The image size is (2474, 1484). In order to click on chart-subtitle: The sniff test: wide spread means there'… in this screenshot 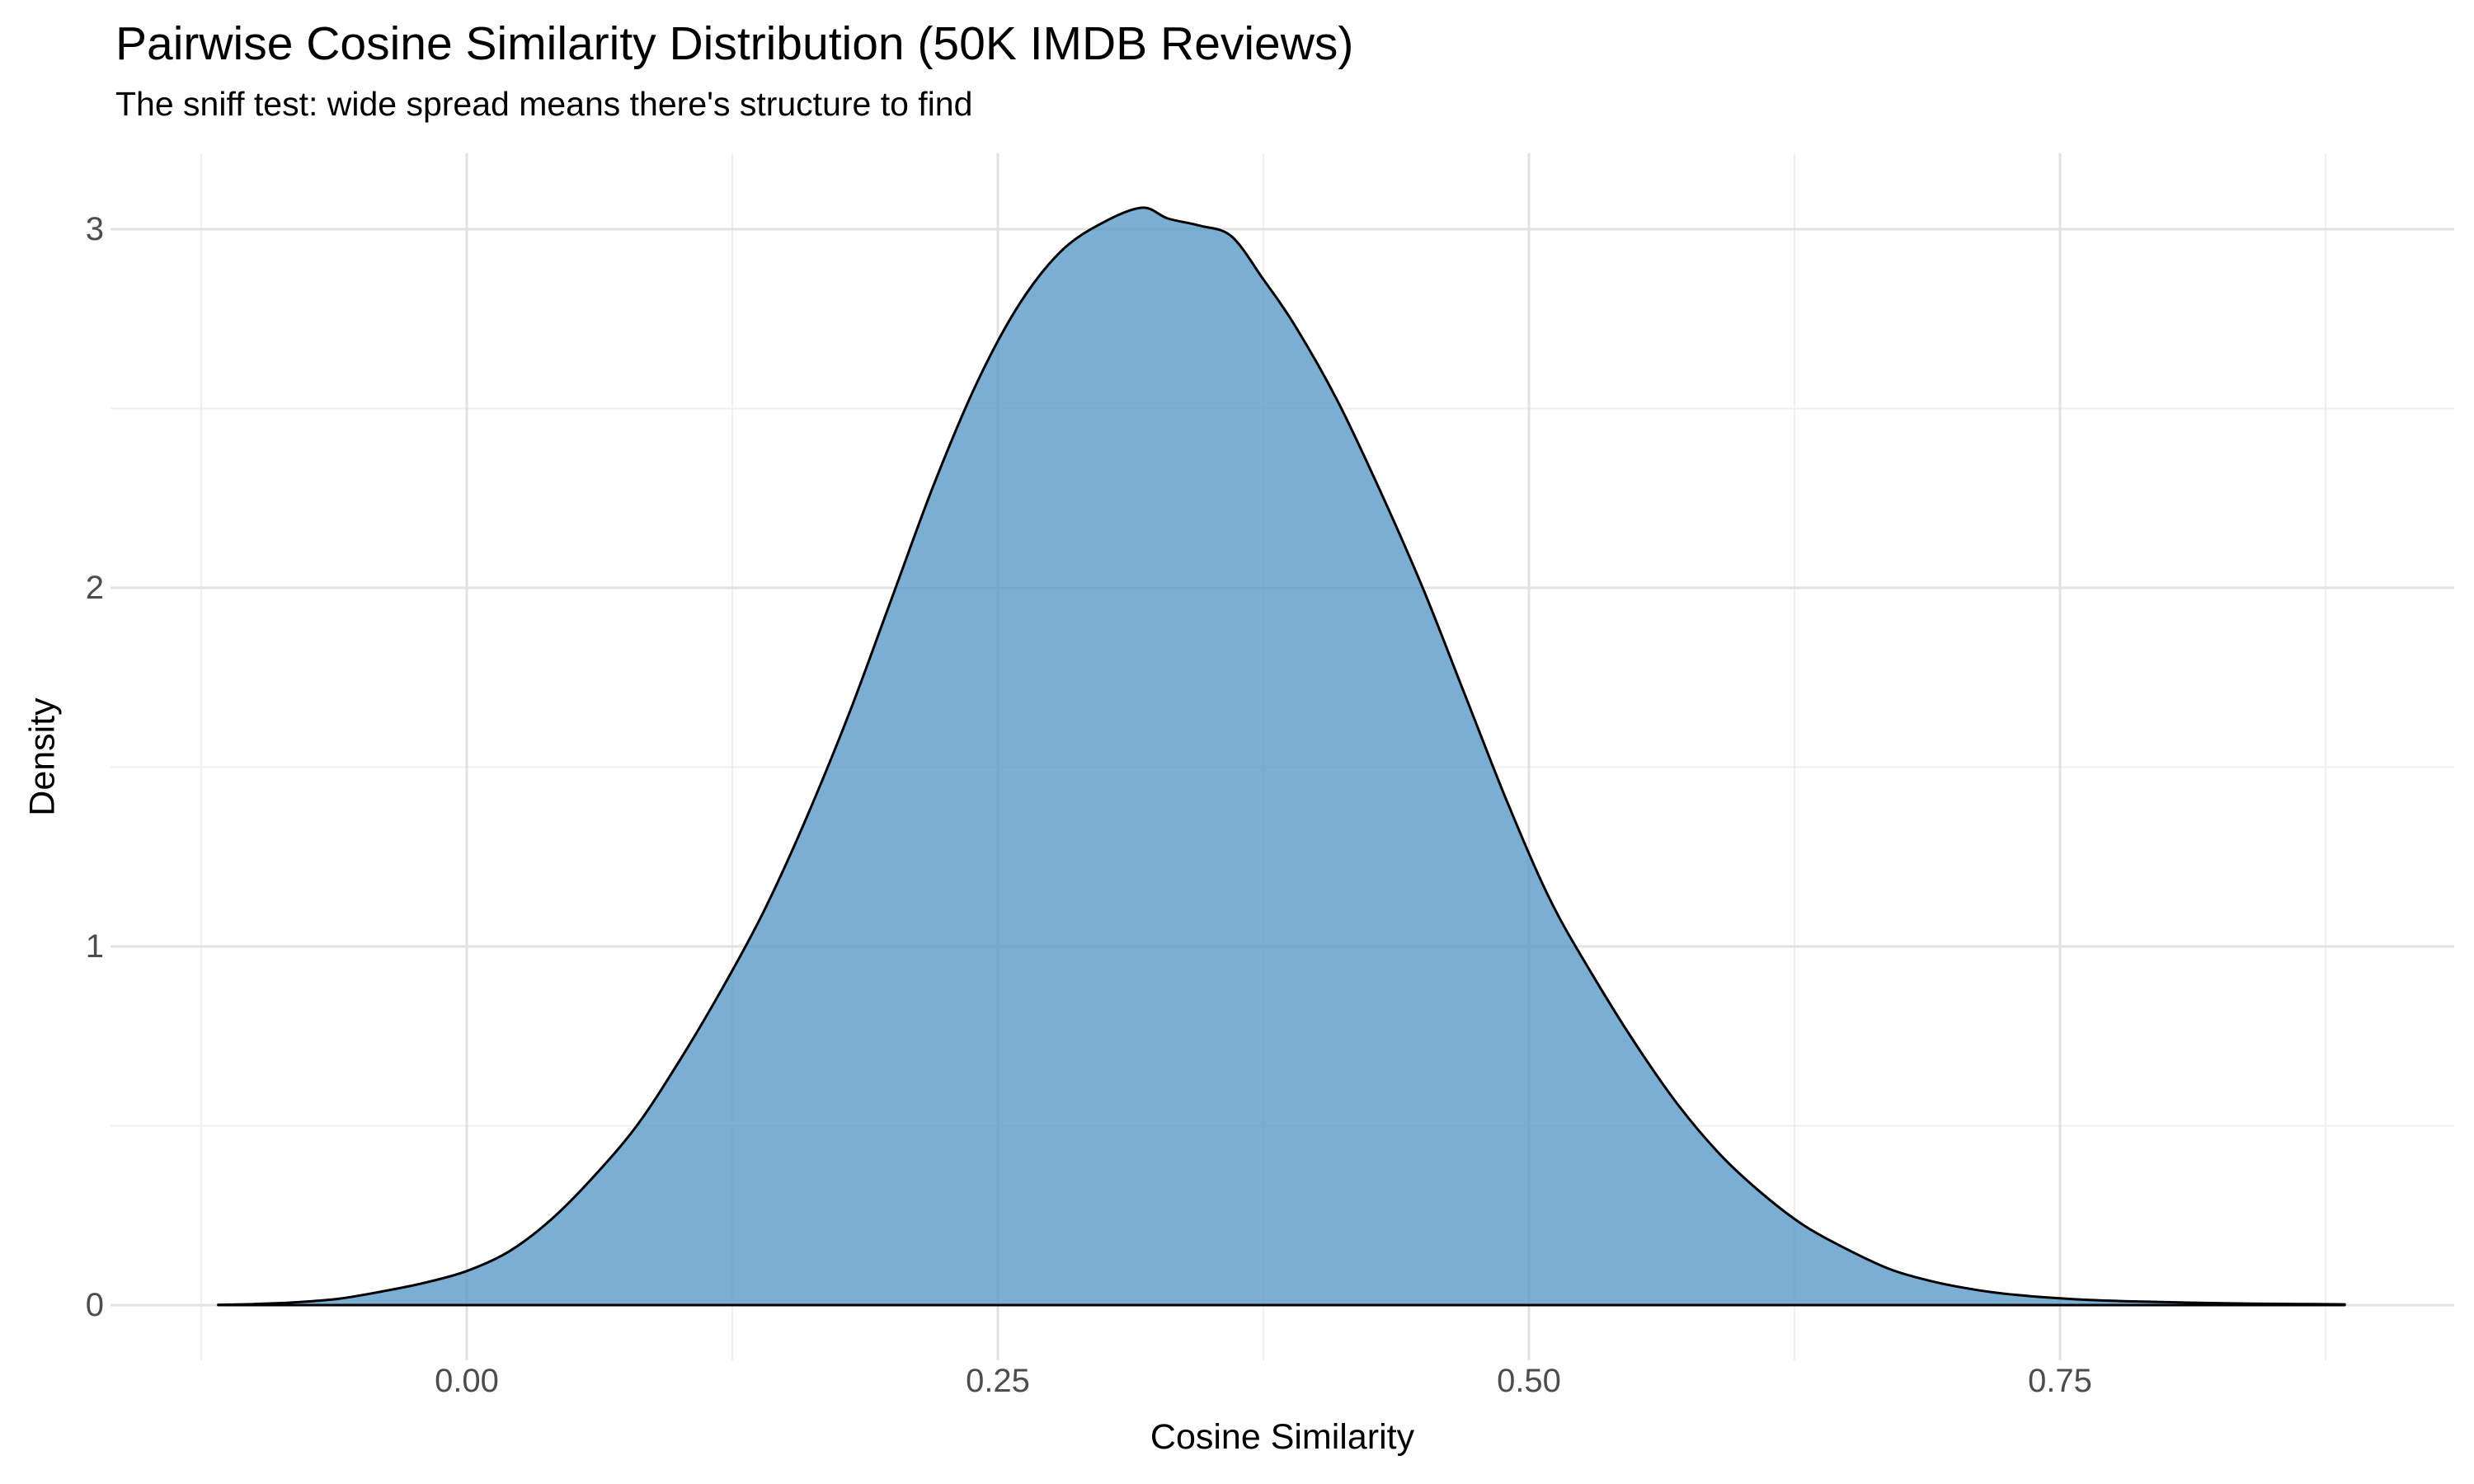, I will do `click(544, 104)`.